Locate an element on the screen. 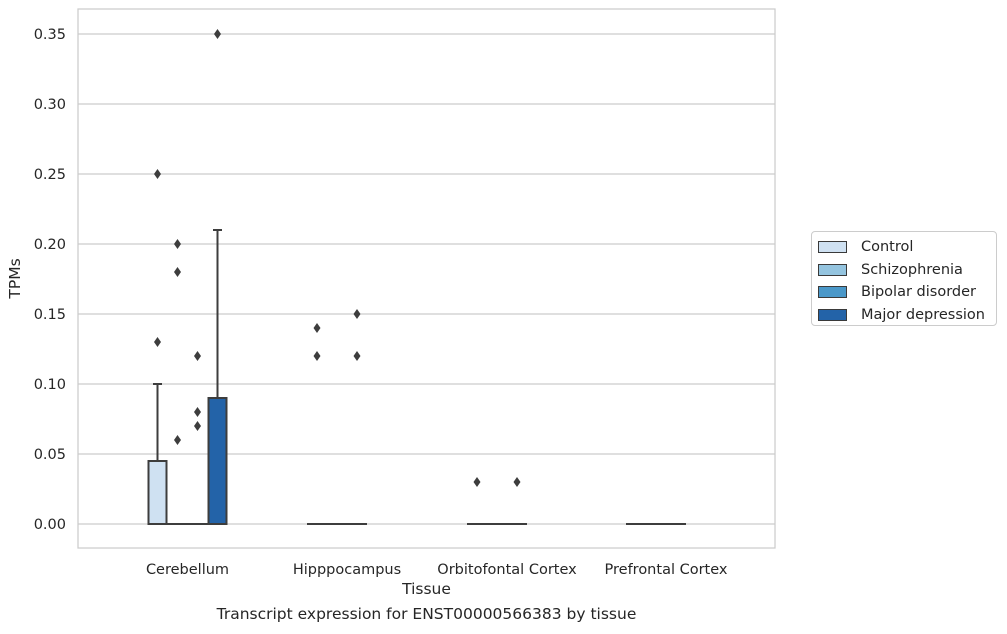  legend-label: Schizophrenia is located at coordinates (912, 269).